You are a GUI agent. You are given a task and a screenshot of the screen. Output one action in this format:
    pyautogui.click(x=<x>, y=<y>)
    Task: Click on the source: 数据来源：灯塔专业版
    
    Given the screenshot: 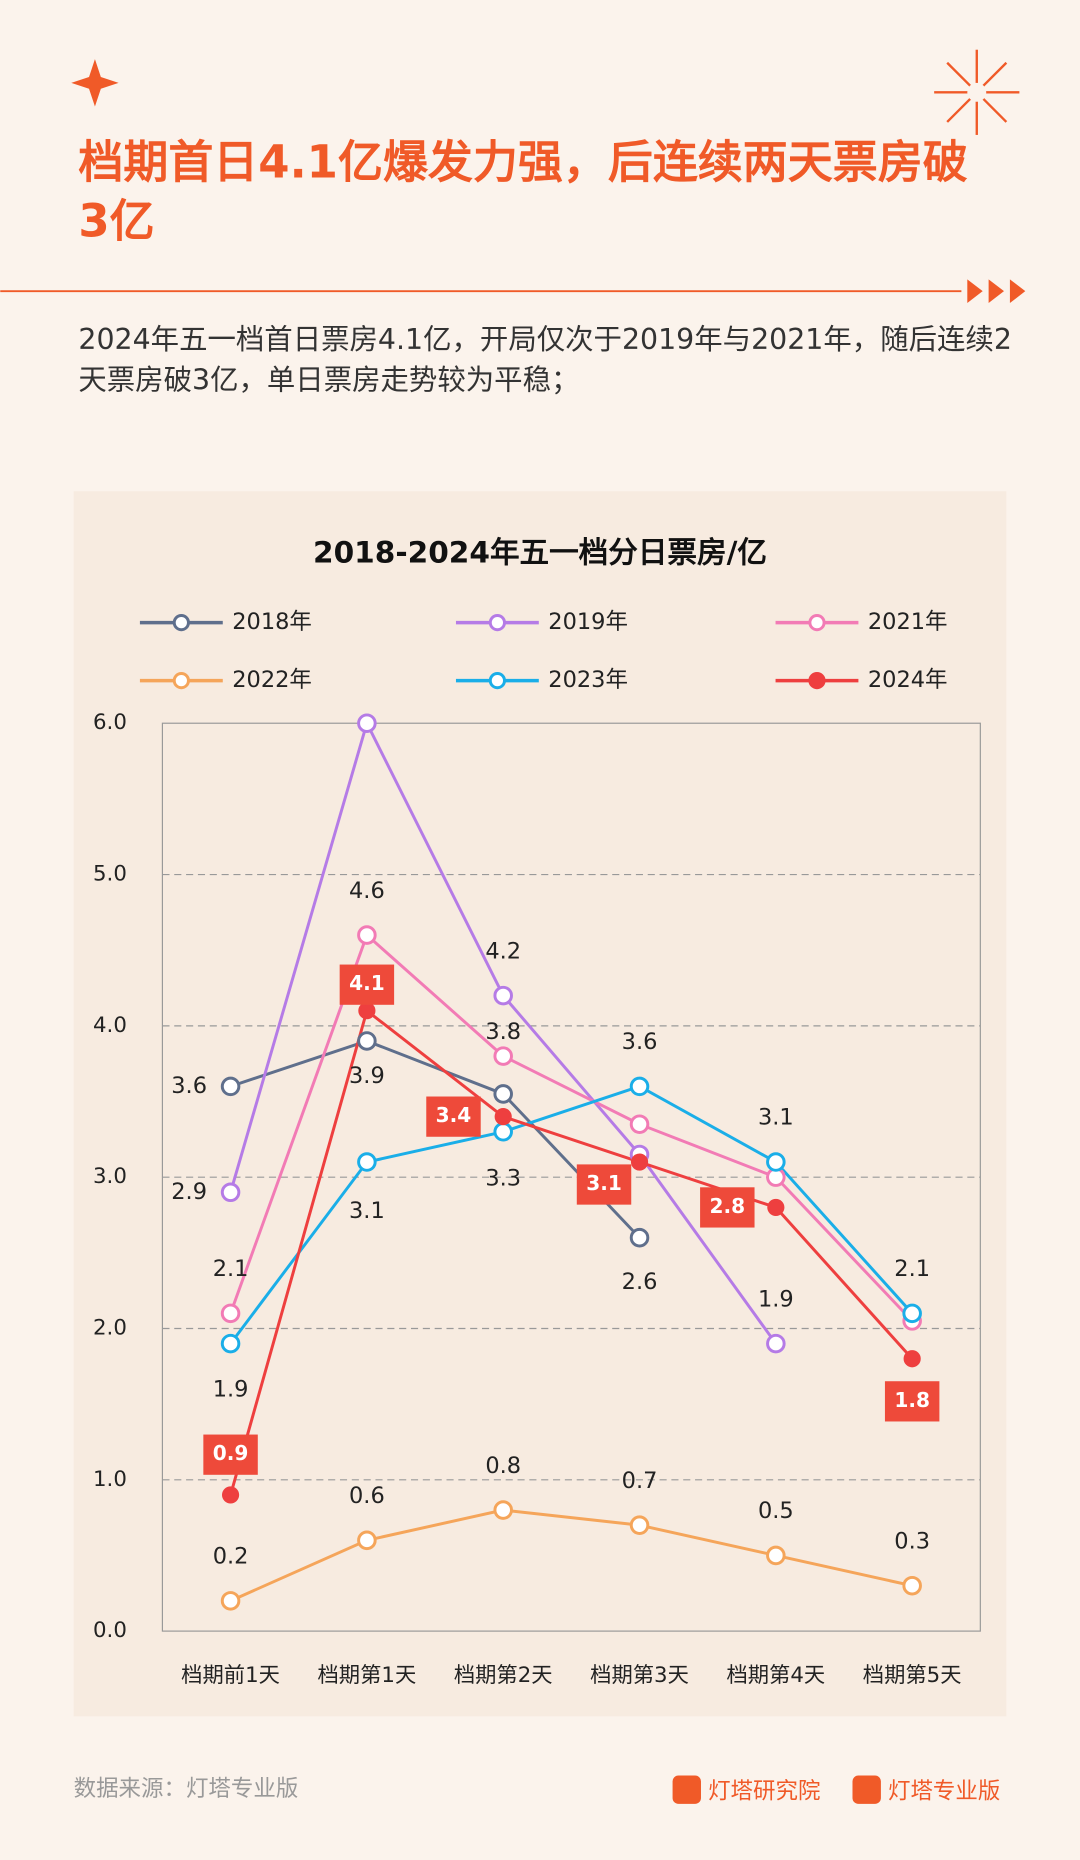 What is the action you would take?
    pyautogui.click(x=186, y=1789)
    